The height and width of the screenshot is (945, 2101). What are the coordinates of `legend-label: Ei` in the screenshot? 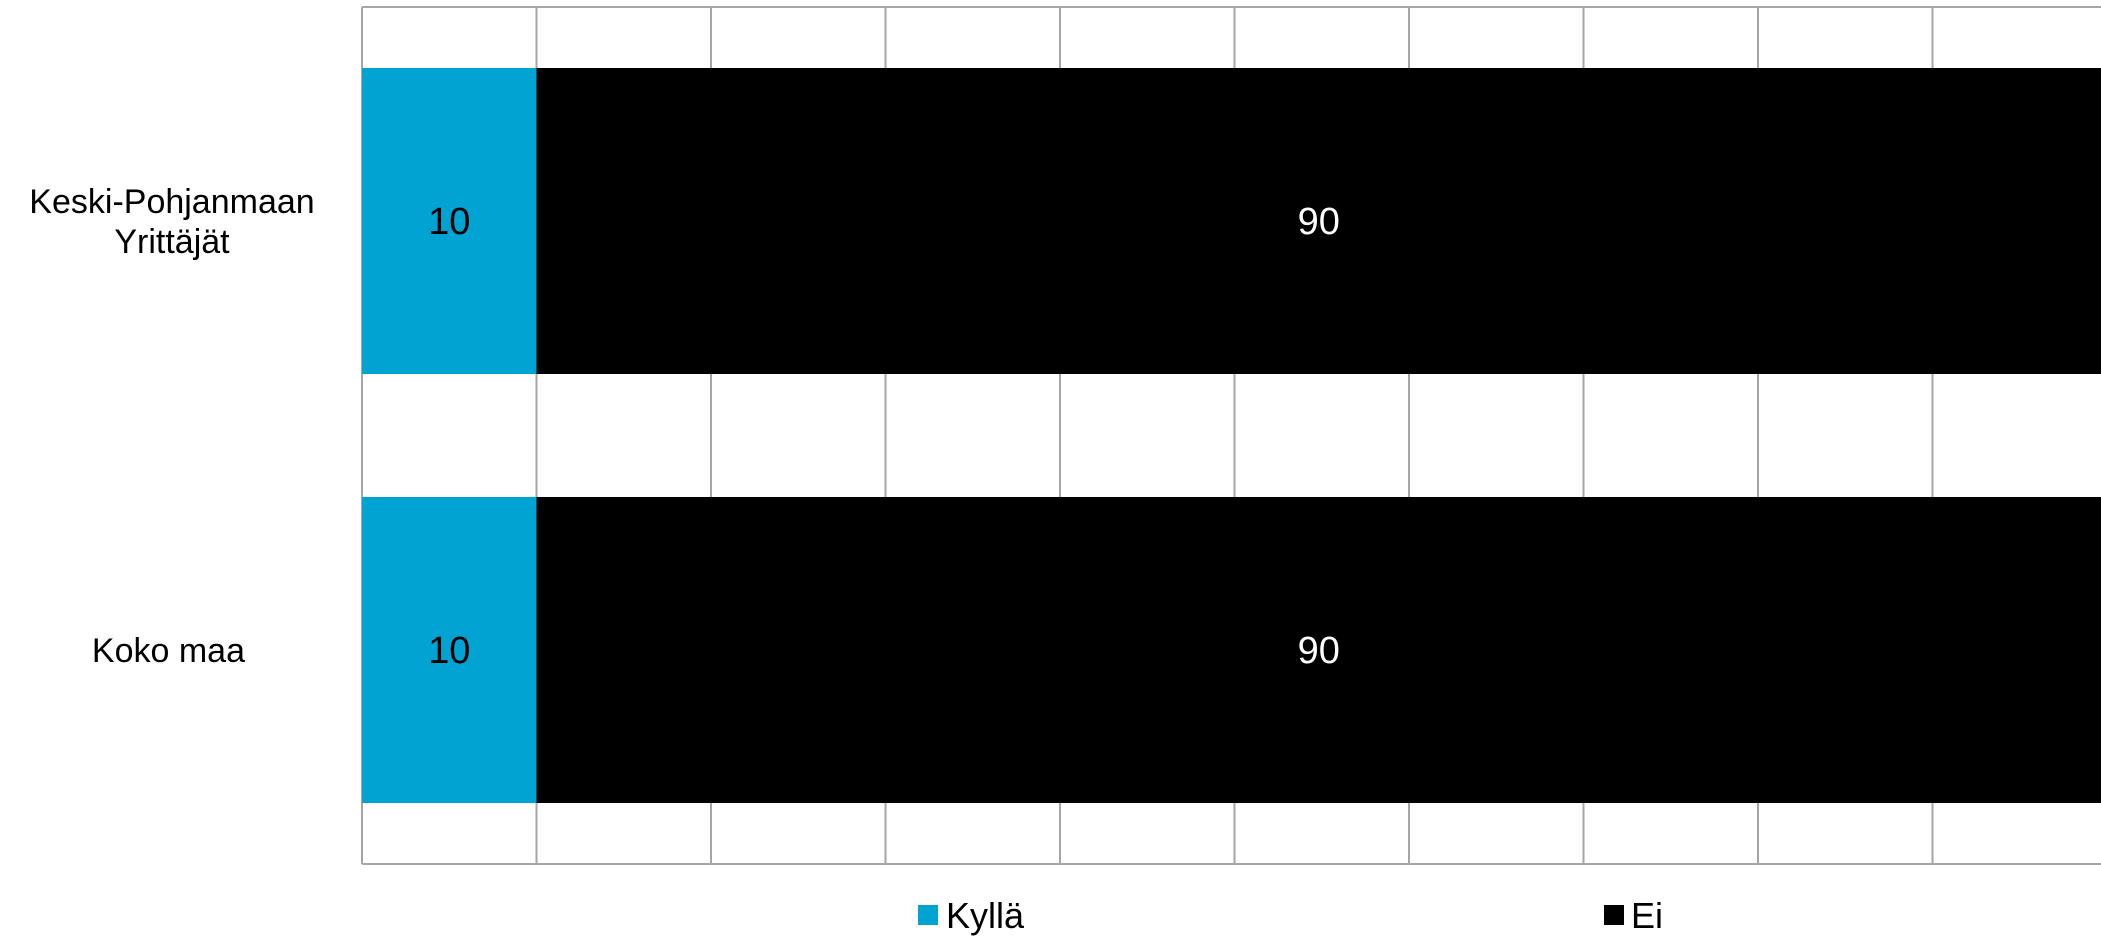 It's located at (1647, 915).